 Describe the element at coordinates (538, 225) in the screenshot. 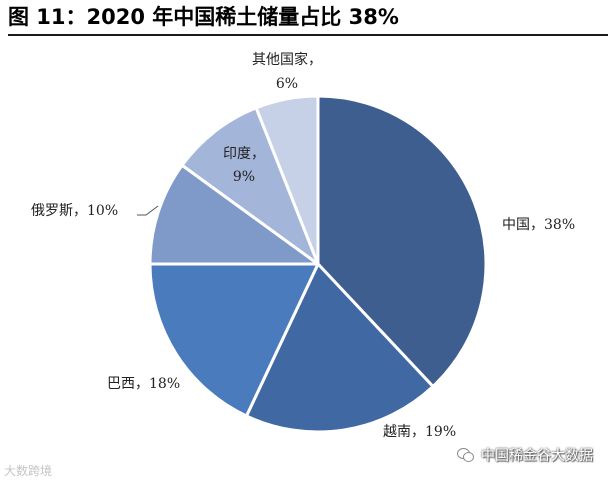

I see `slice-label-1: 中国，38%` at that location.